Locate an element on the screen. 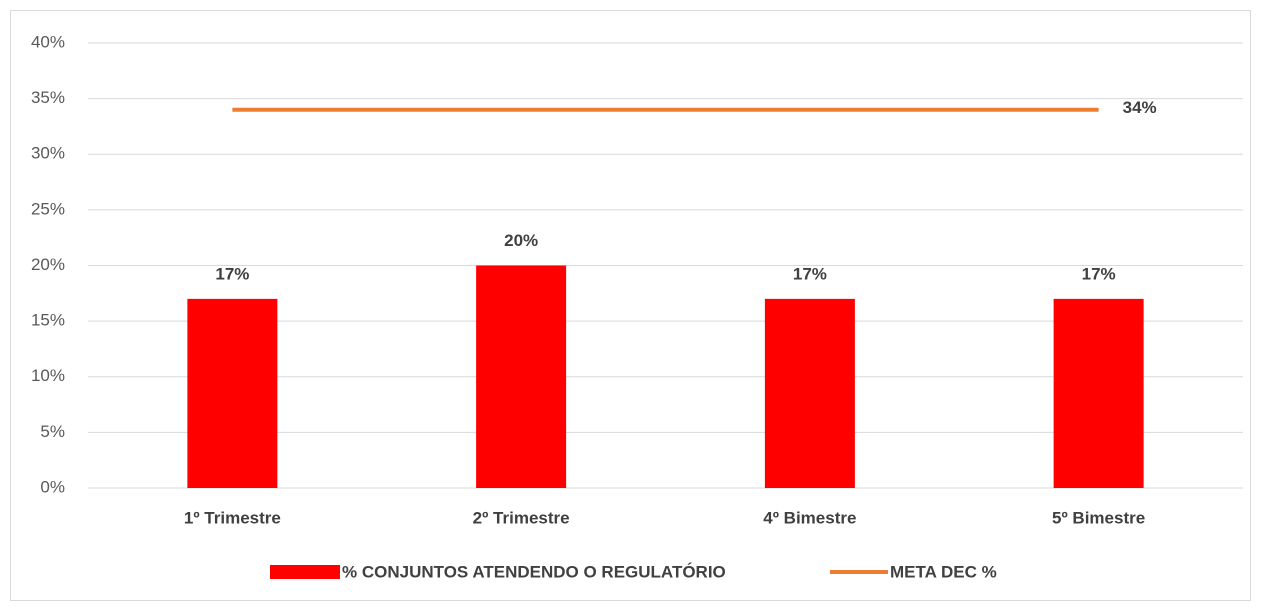  y-tick-label: 30% is located at coordinates (48, 153).